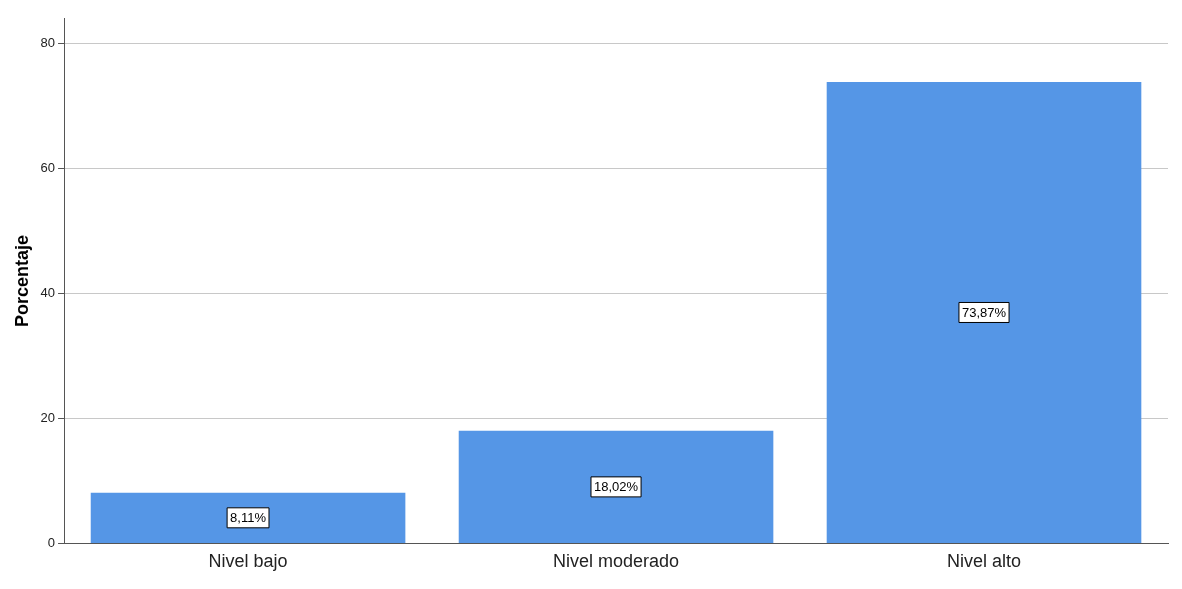 The image size is (1182, 589). I want to click on data-label: 18,02%, so click(616, 487).